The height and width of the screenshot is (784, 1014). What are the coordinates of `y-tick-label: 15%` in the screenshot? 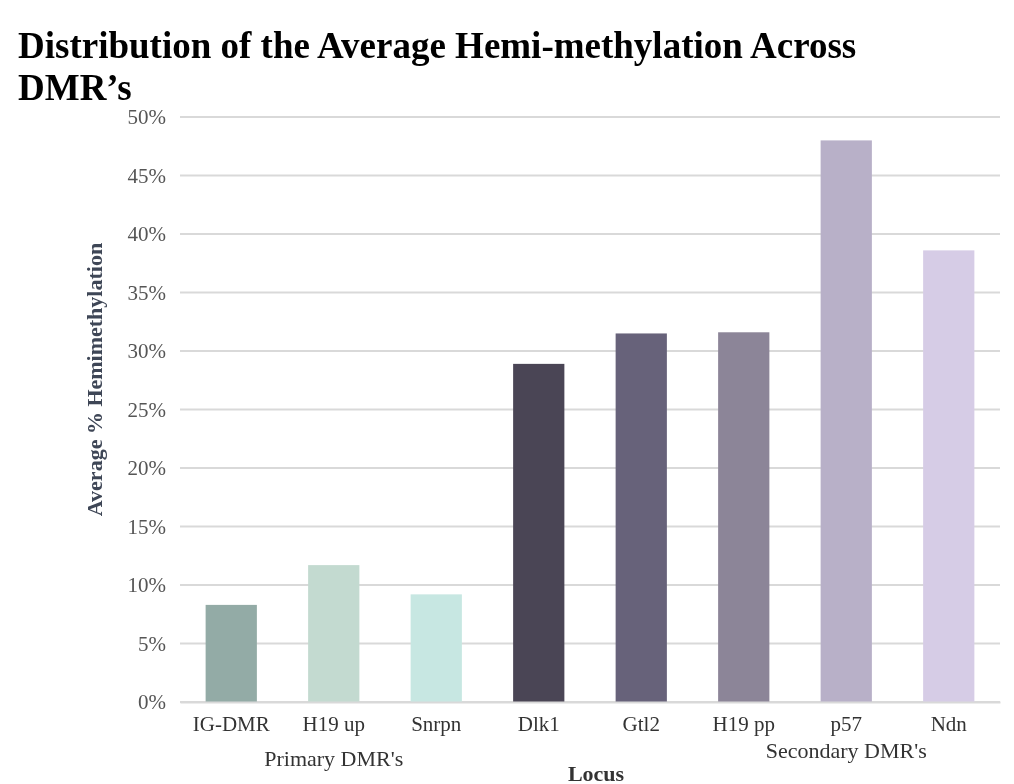 It's located at (146, 526).